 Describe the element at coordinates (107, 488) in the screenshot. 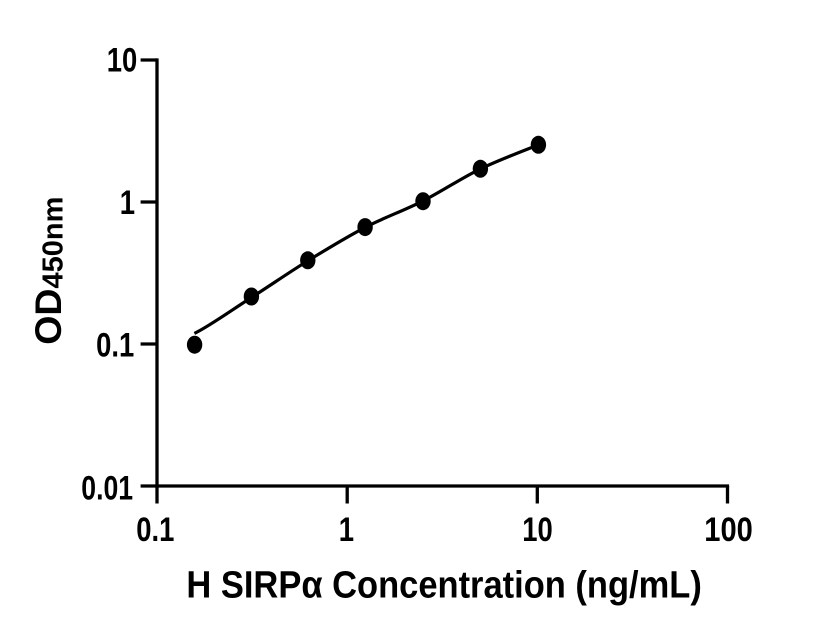

I see `svg-text: 0.01` at that location.